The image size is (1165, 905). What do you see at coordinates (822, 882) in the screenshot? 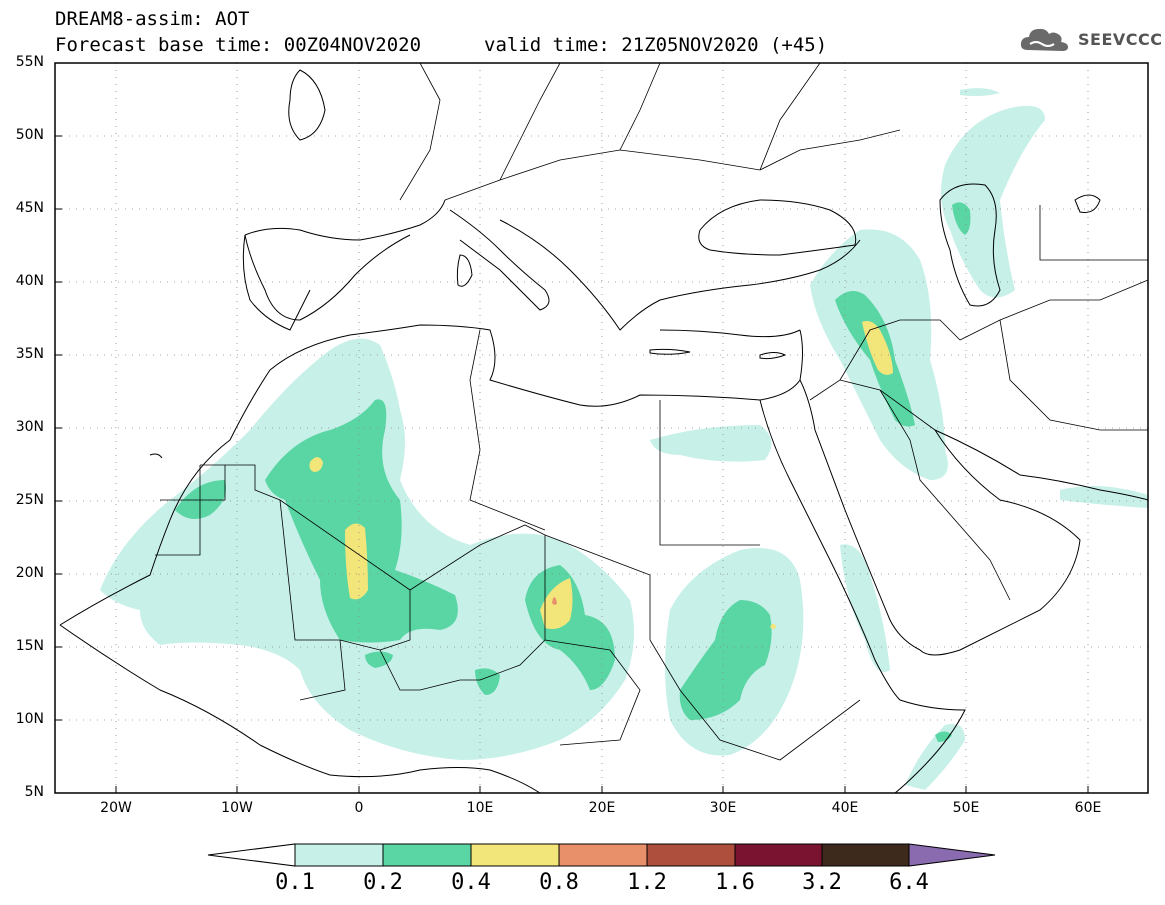
I see `colorbar-label: 3.2` at bounding box center [822, 882].